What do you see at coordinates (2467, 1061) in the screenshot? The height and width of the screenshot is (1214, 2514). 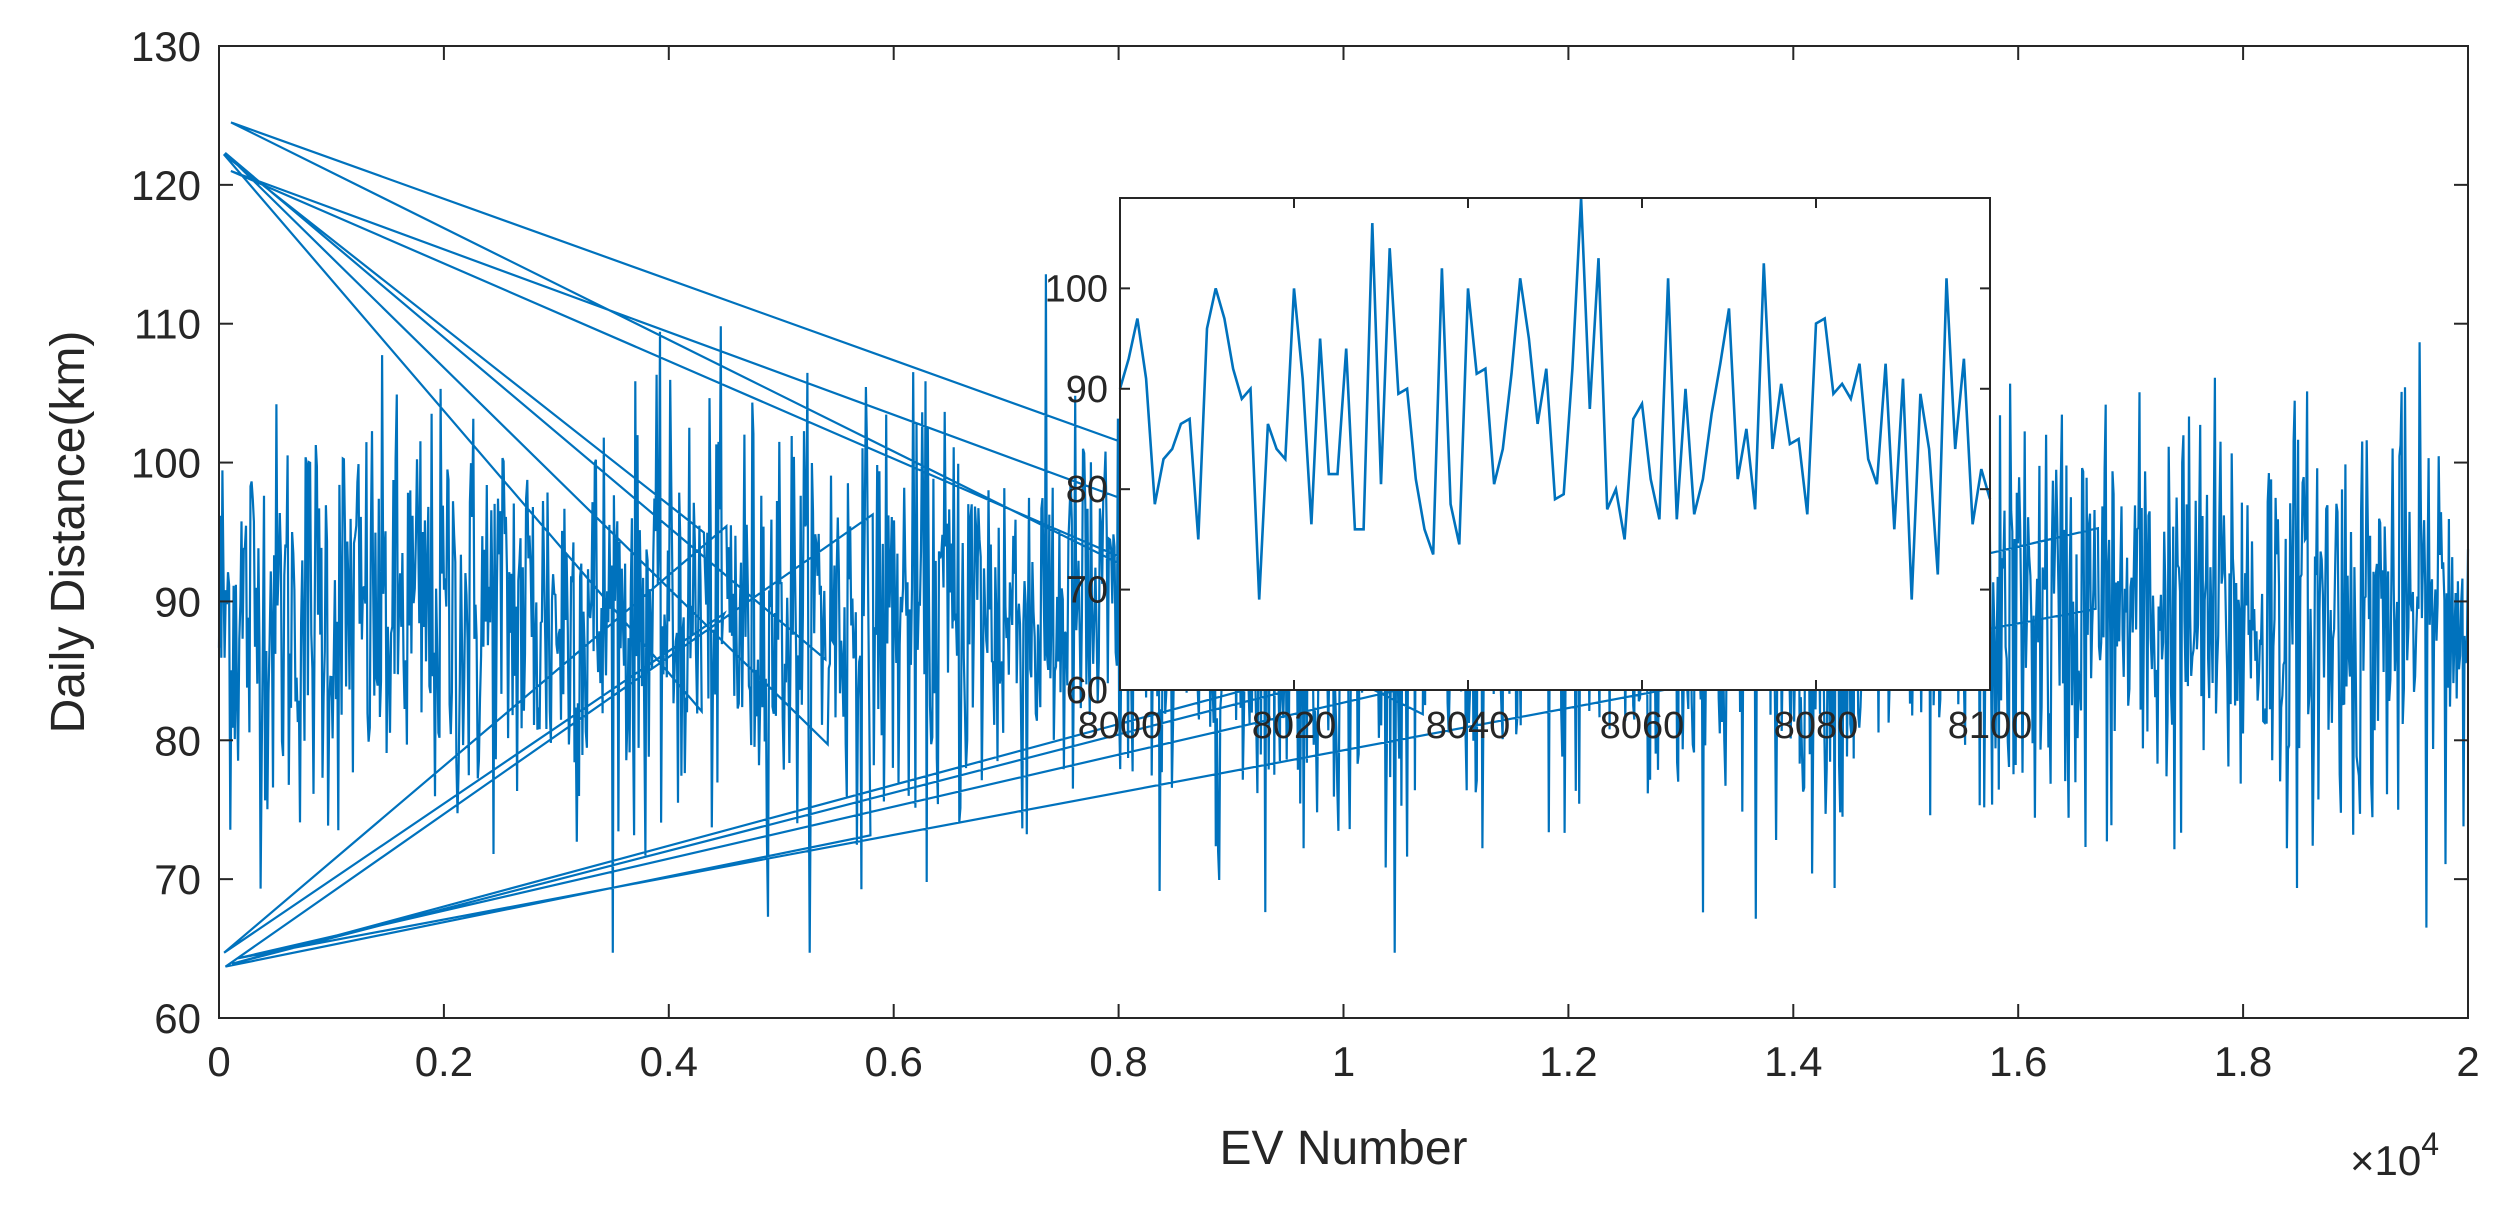 I see `main-x-tick-label: 2` at bounding box center [2467, 1061].